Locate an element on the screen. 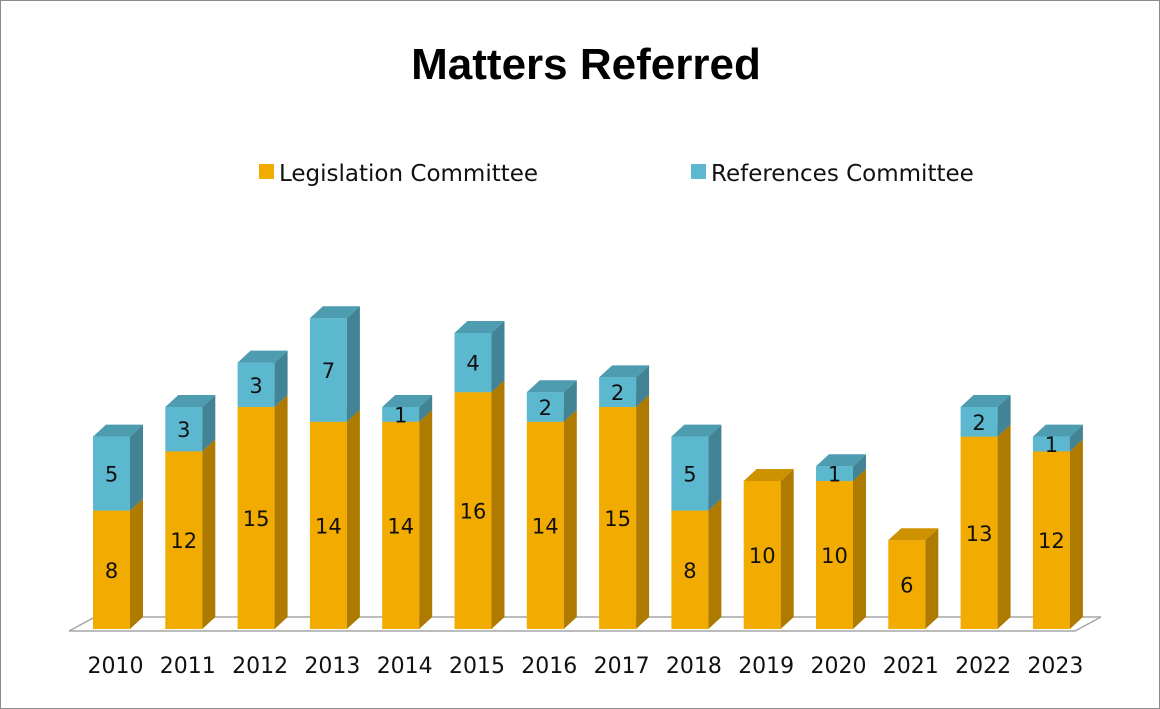 Image resolution: width=1160 pixels, height=709 pixels. bar-2010-references: 5 is located at coordinates (118, 467).